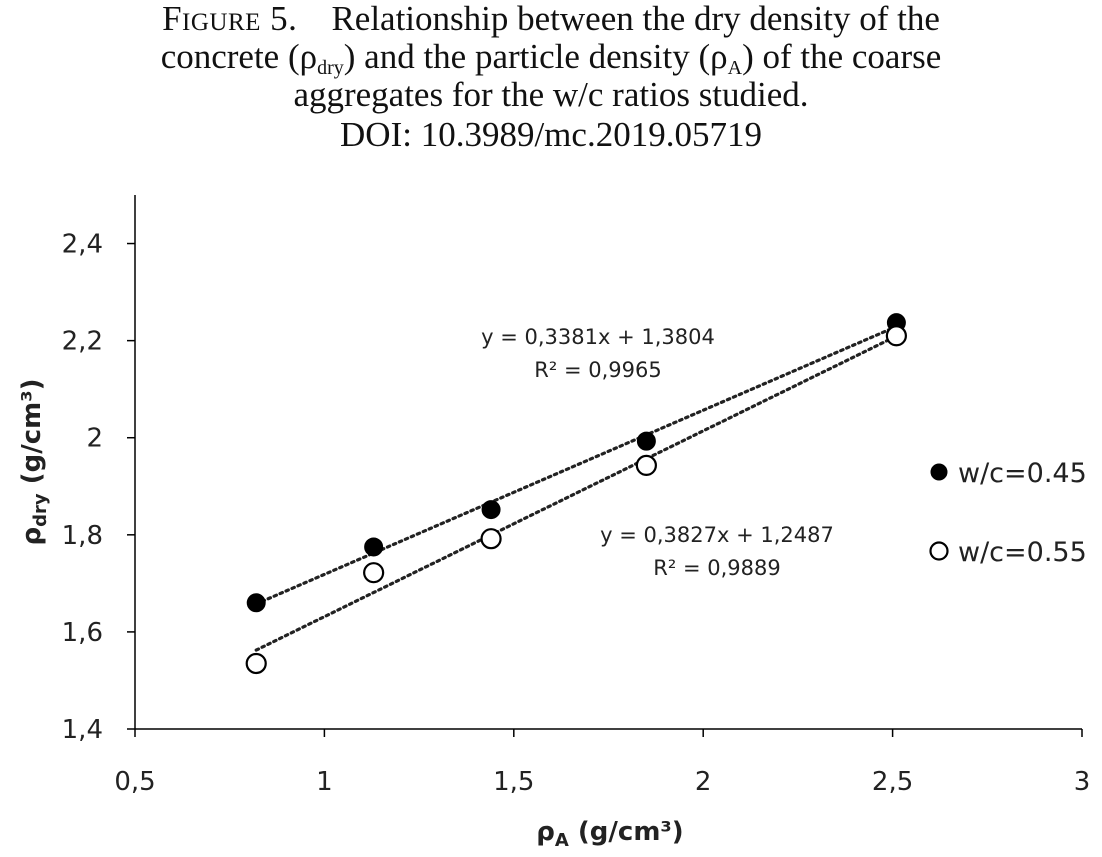  Describe the element at coordinates (82, 730) in the screenshot. I see `y-tick-label: 1,4` at that location.